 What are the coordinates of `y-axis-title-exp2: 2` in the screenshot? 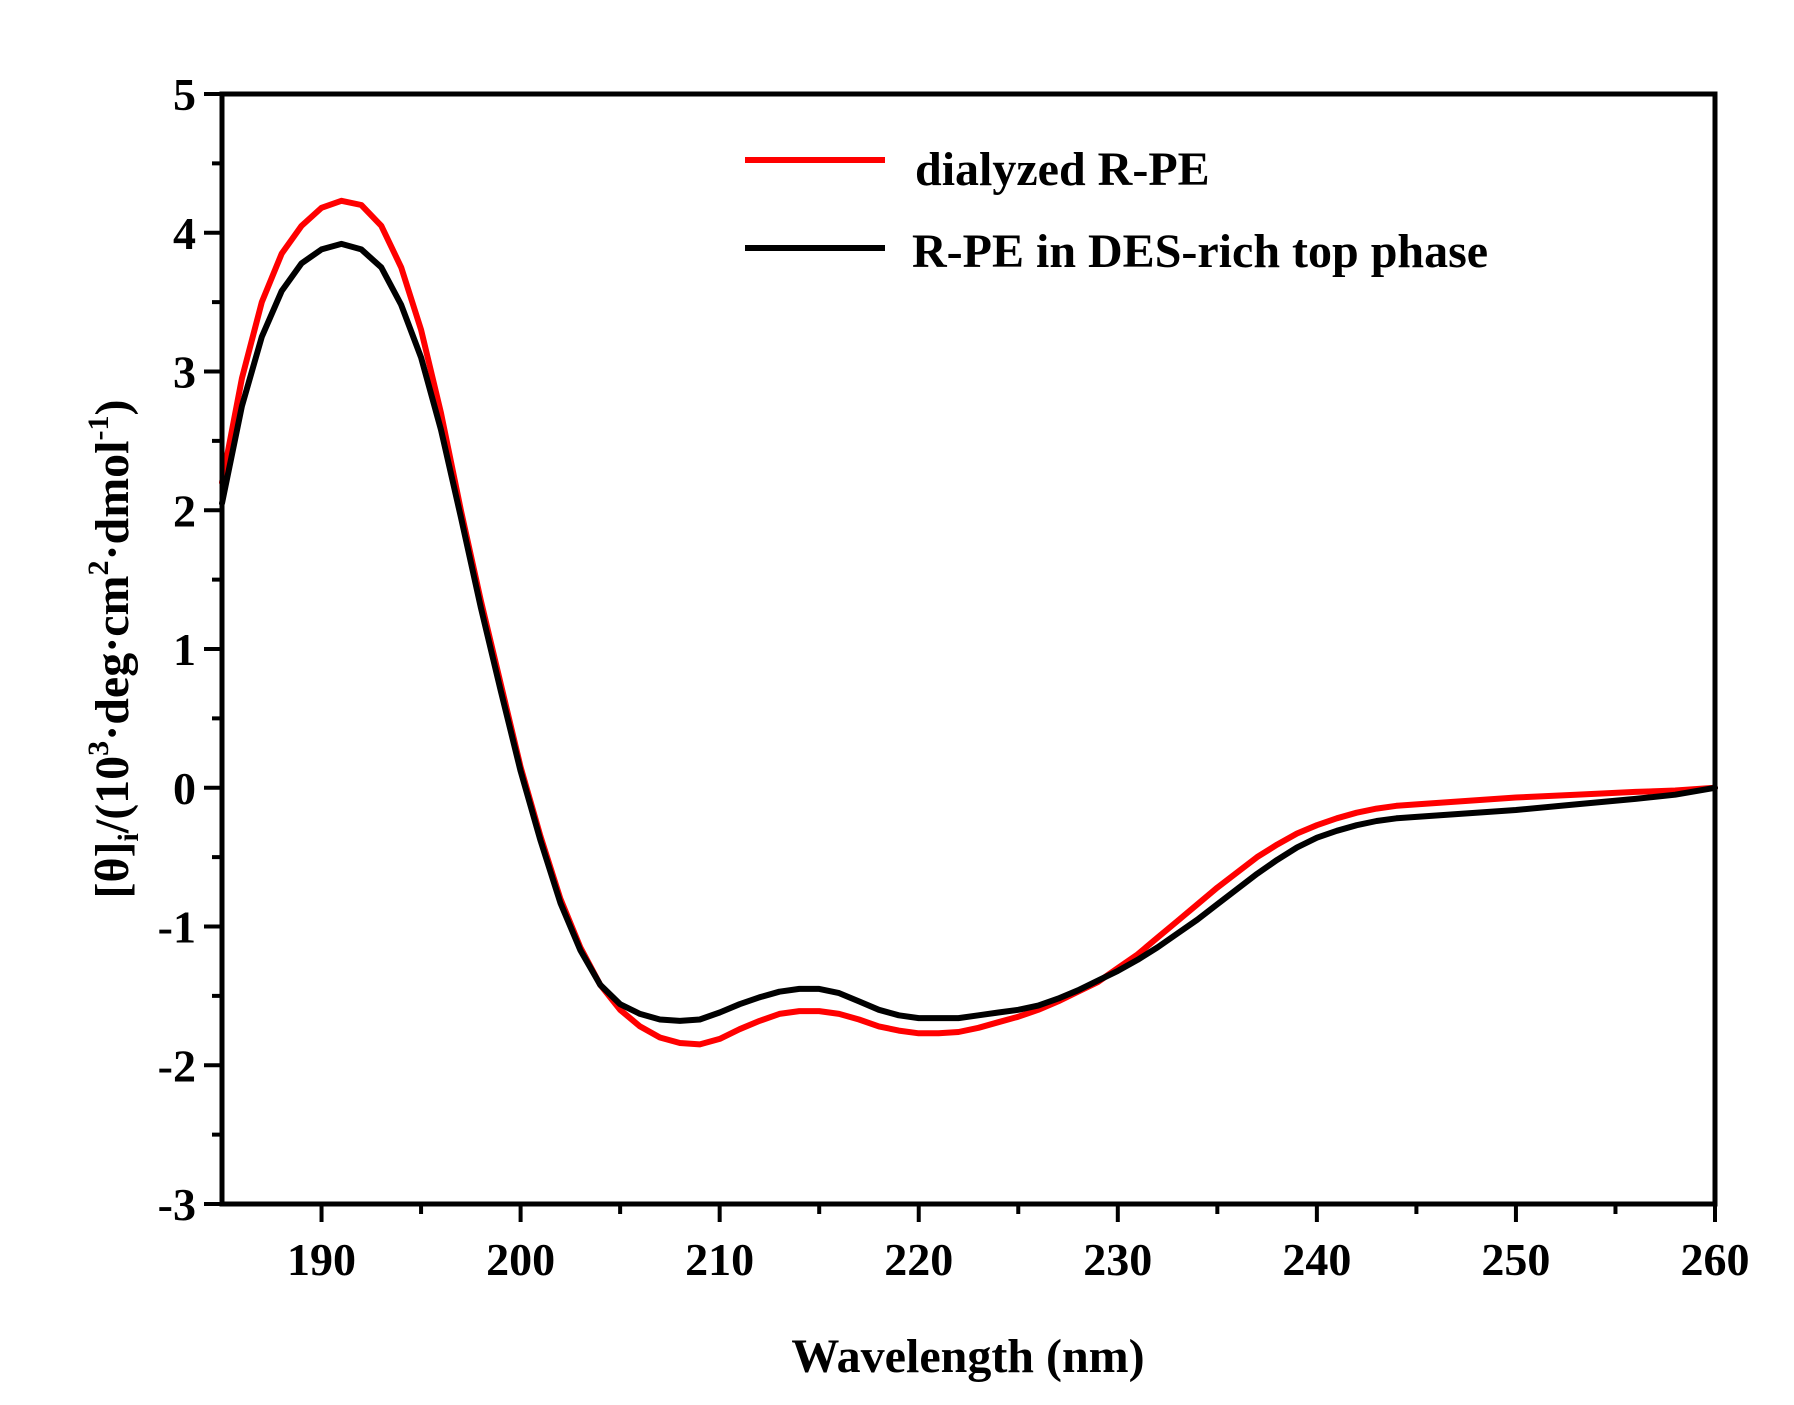 It's located at (98, 568).